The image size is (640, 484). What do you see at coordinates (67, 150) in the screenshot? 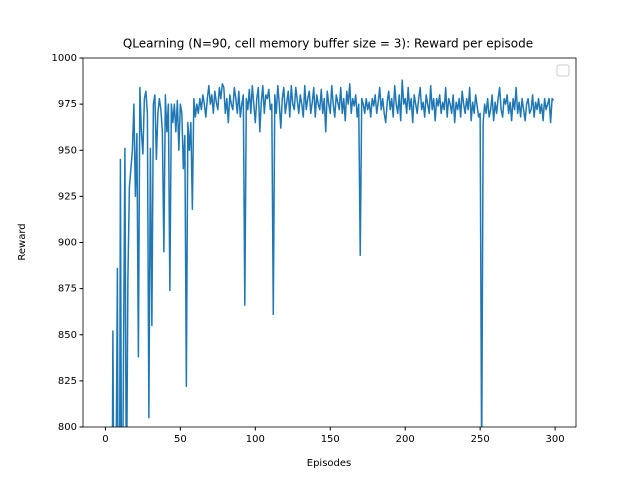
I see `y-tick-label: 950` at bounding box center [67, 150].